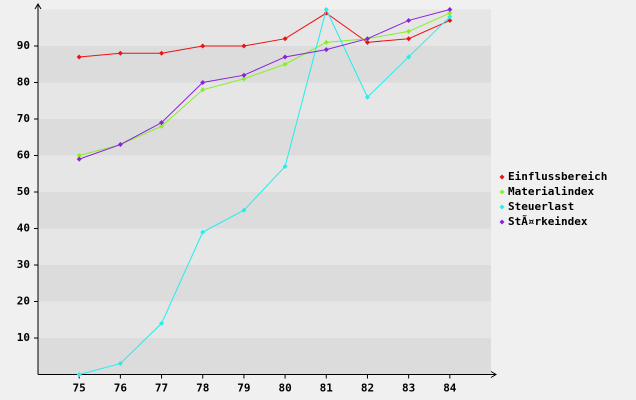  What do you see at coordinates (284, 388) in the screenshot?
I see `x-tick-label: 80` at bounding box center [284, 388].